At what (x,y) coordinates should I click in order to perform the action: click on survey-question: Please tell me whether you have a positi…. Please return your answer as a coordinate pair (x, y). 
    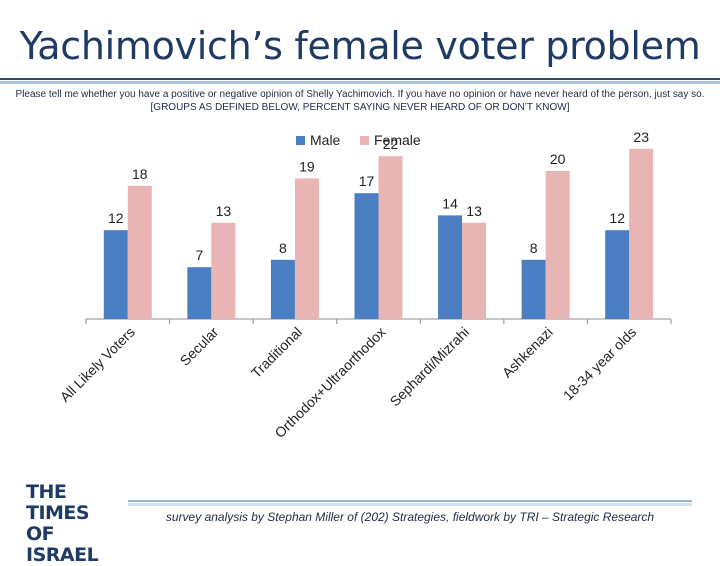
    Looking at the image, I should click on (360, 101).